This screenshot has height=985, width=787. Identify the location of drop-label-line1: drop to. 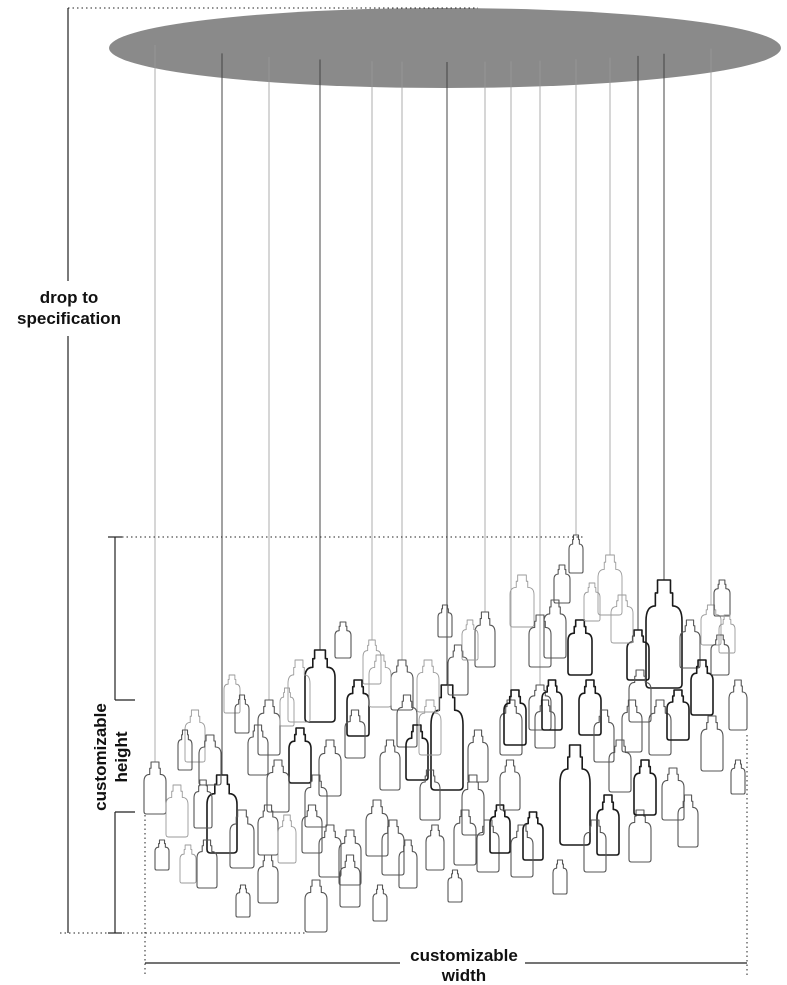
(69, 297).